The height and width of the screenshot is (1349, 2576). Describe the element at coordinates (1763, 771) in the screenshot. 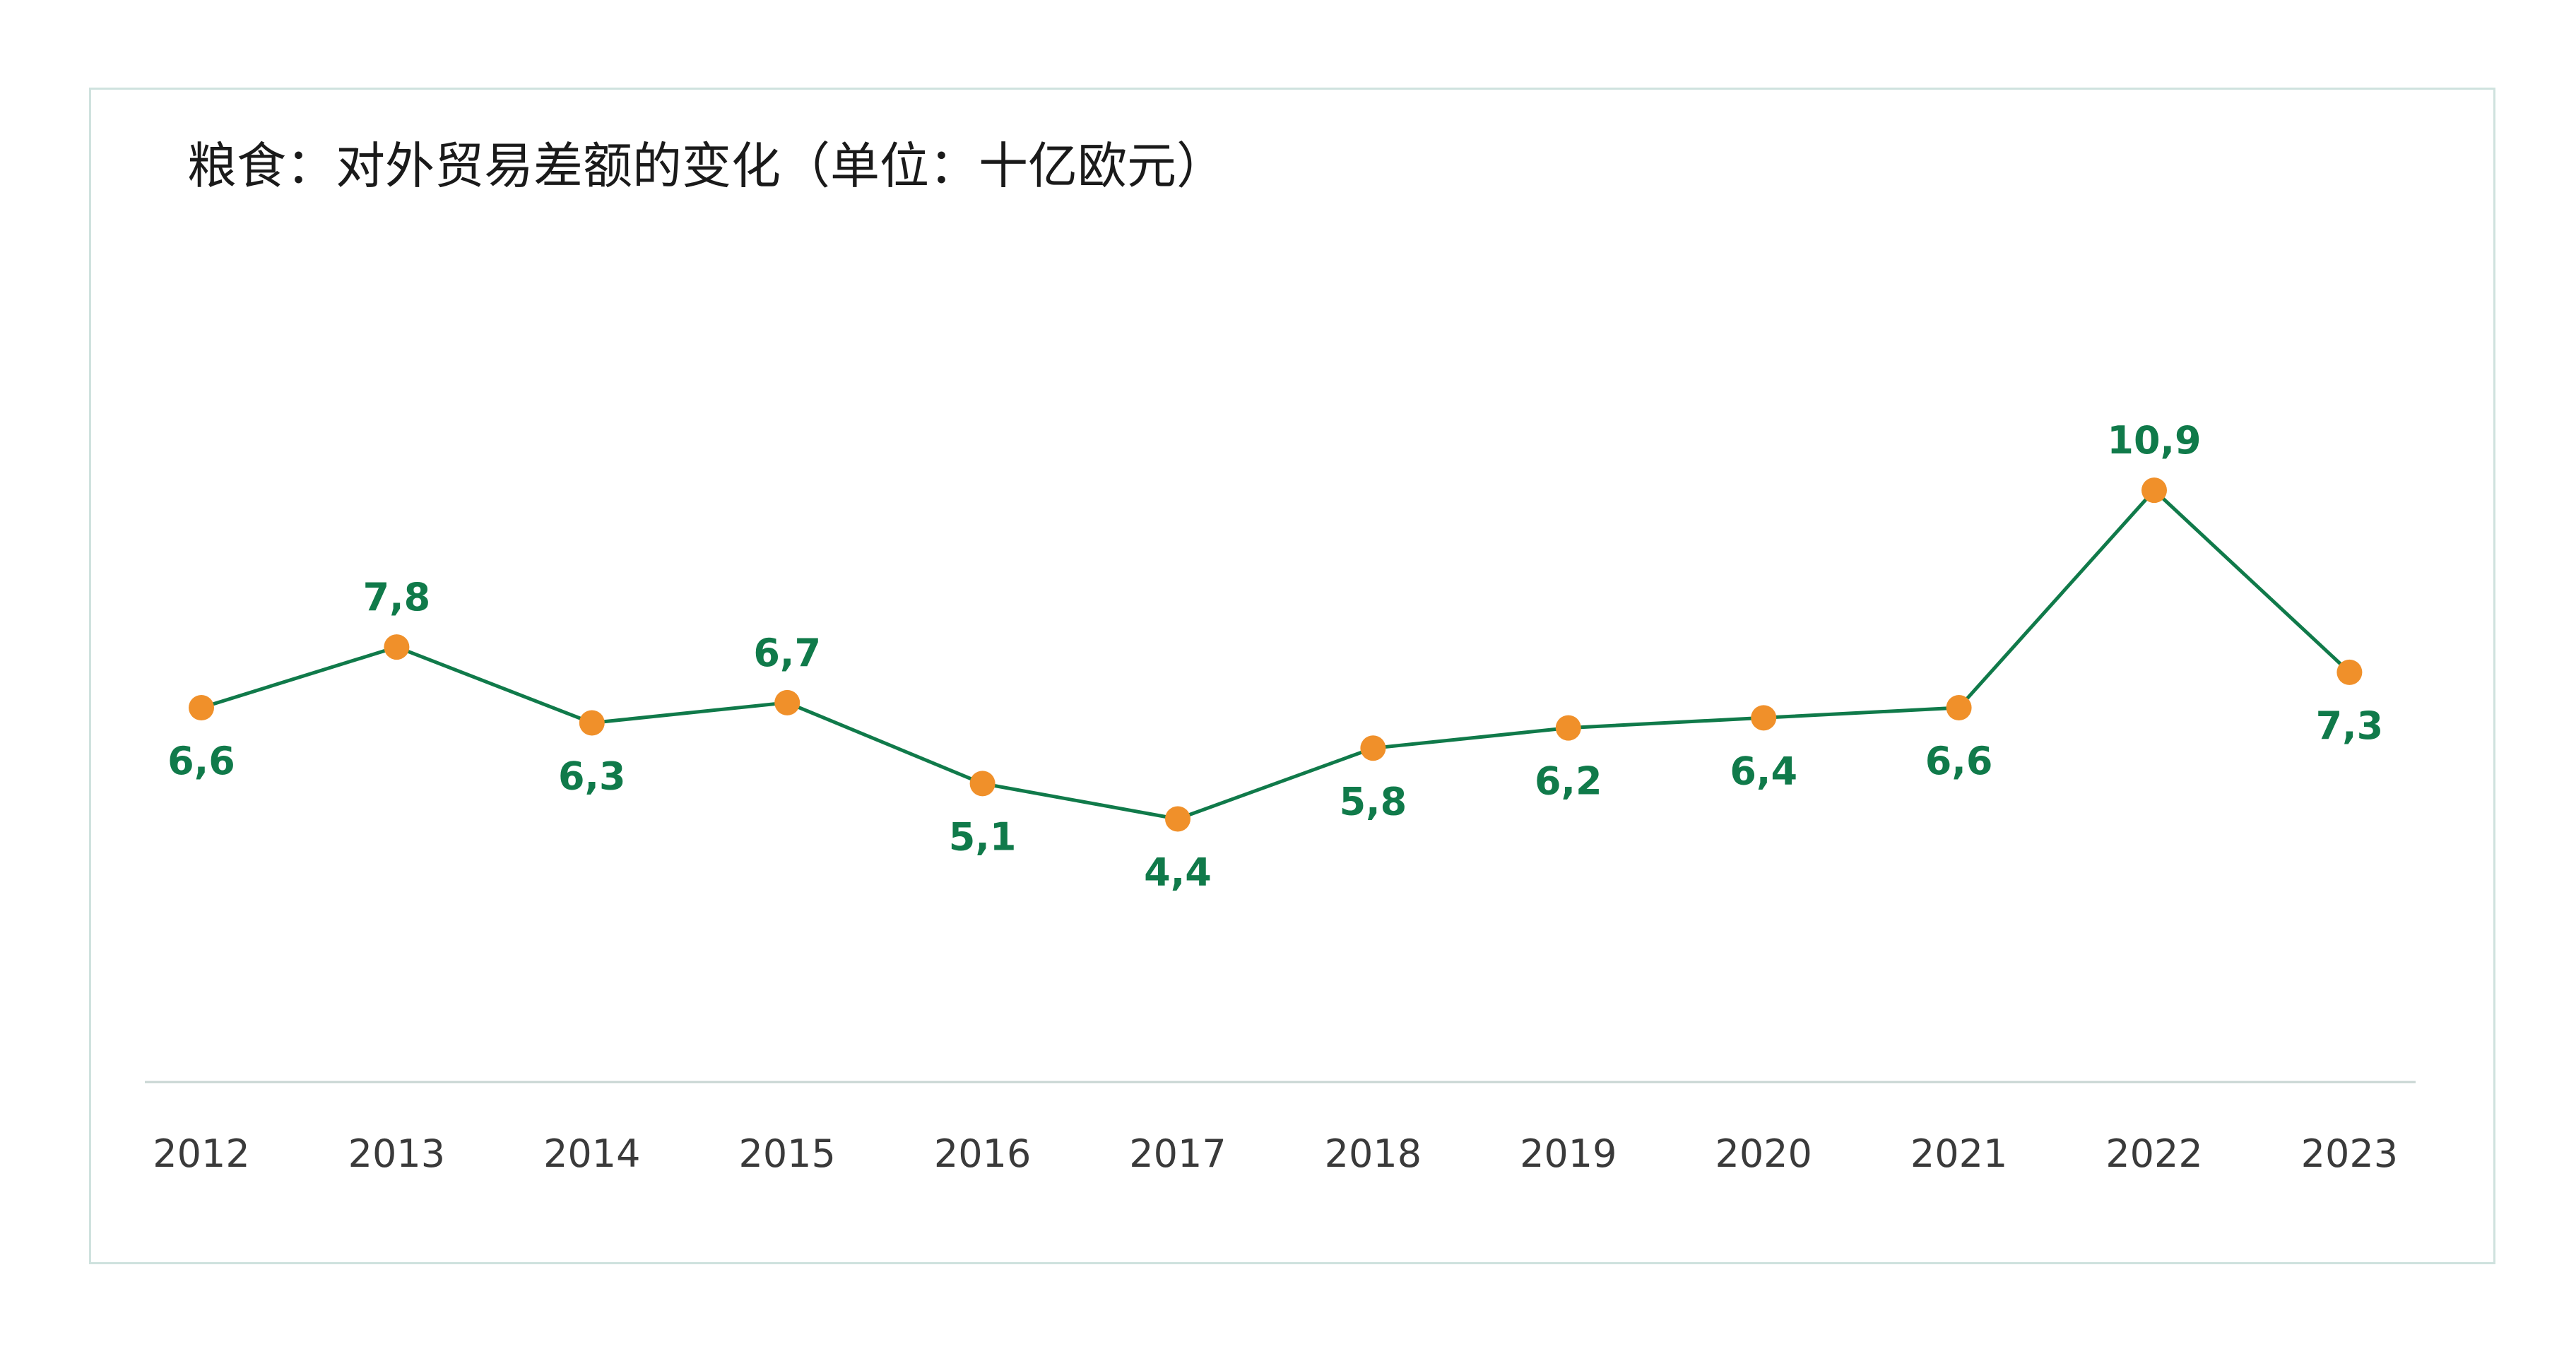

I see `data-label: 6,4` at that location.